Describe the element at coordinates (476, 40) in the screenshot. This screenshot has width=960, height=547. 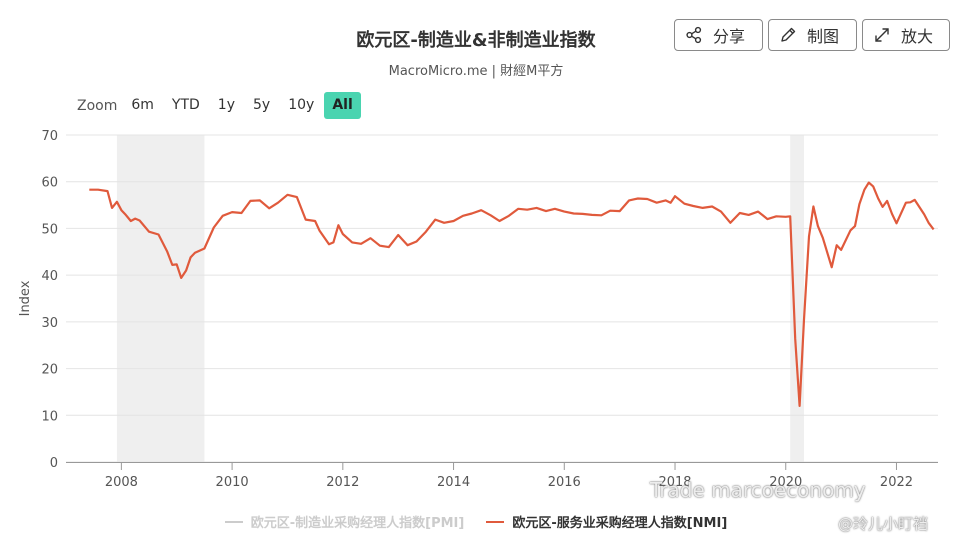
I see `chart-title: 欧元区-制造业&非制造业指数` at that location.